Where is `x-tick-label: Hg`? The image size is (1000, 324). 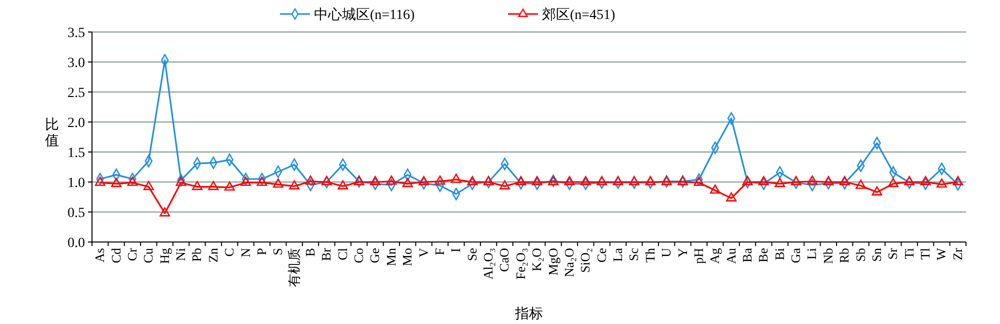
x-tick-label: Hg is located at coordinates (164, 256).